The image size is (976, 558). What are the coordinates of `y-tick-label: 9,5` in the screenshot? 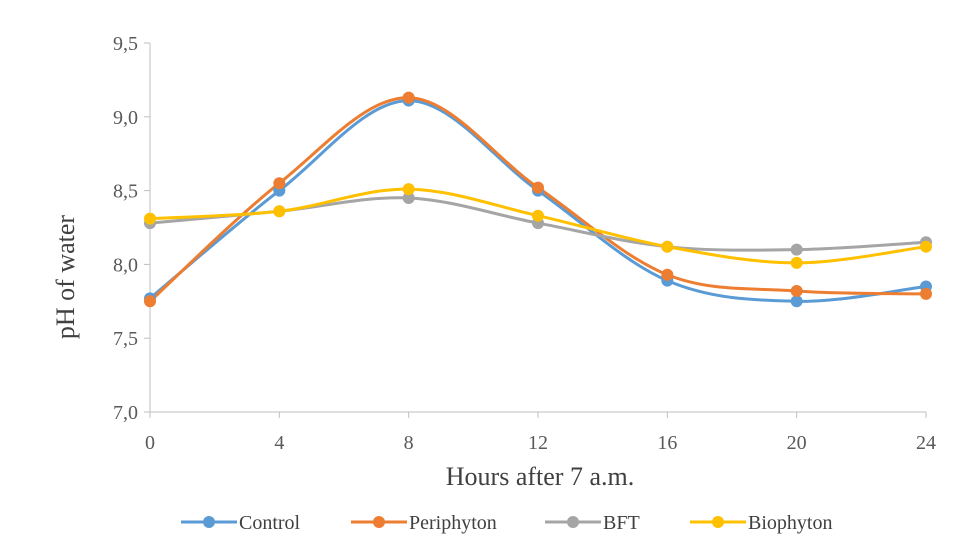 It's located at (125, 44).